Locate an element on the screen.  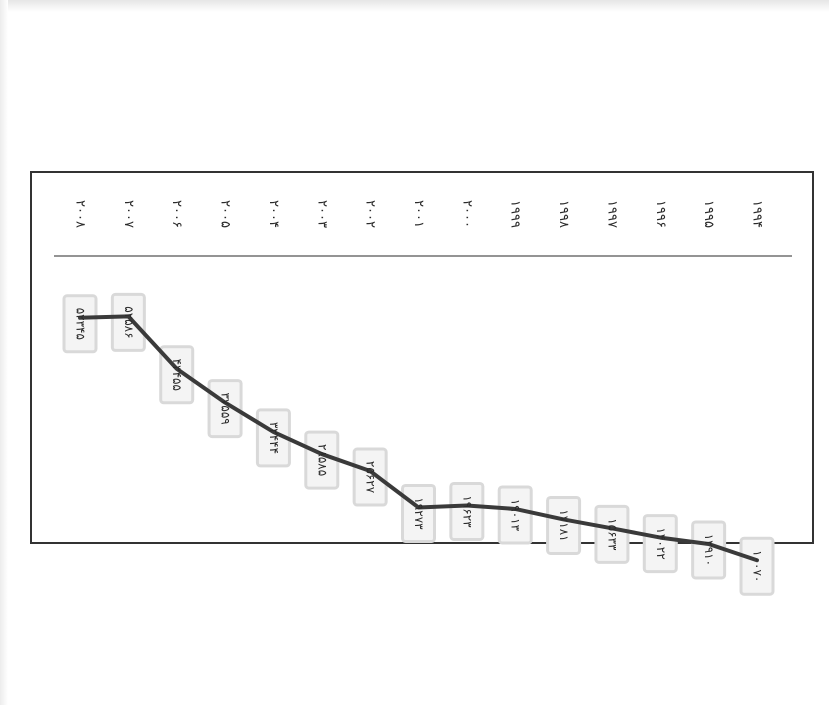
data-label: ۱۴۰۲۲ is located at coordinates (661, 543).